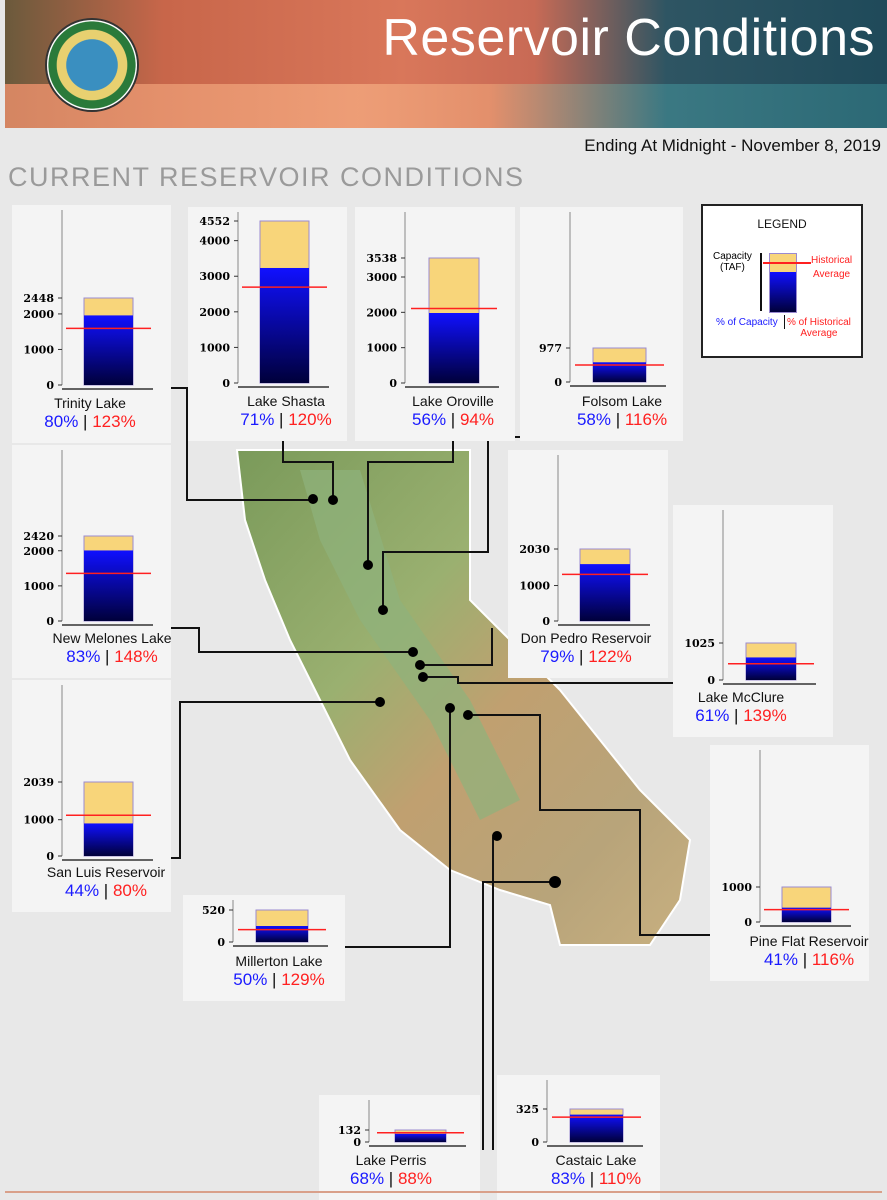 Image resolution: width=887 pixels, height=1200 pixels. I want to click on pct-capacity: 58%, so click(594, 419).